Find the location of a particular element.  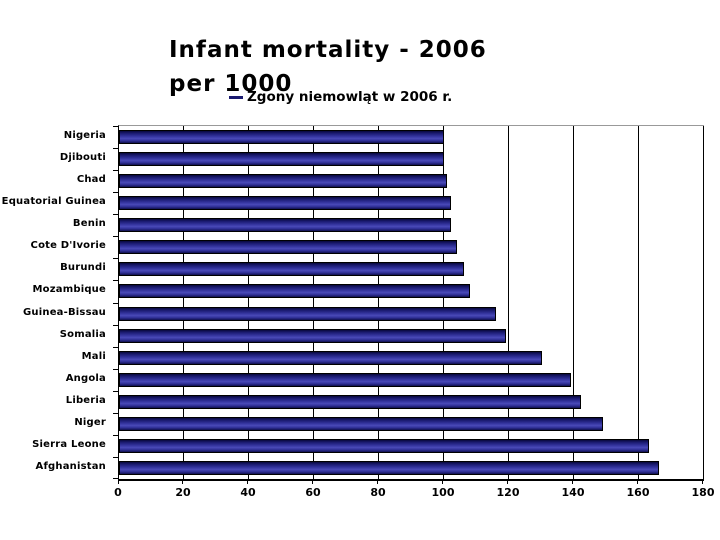

bar-liberia is located at coordinates (350, 401).